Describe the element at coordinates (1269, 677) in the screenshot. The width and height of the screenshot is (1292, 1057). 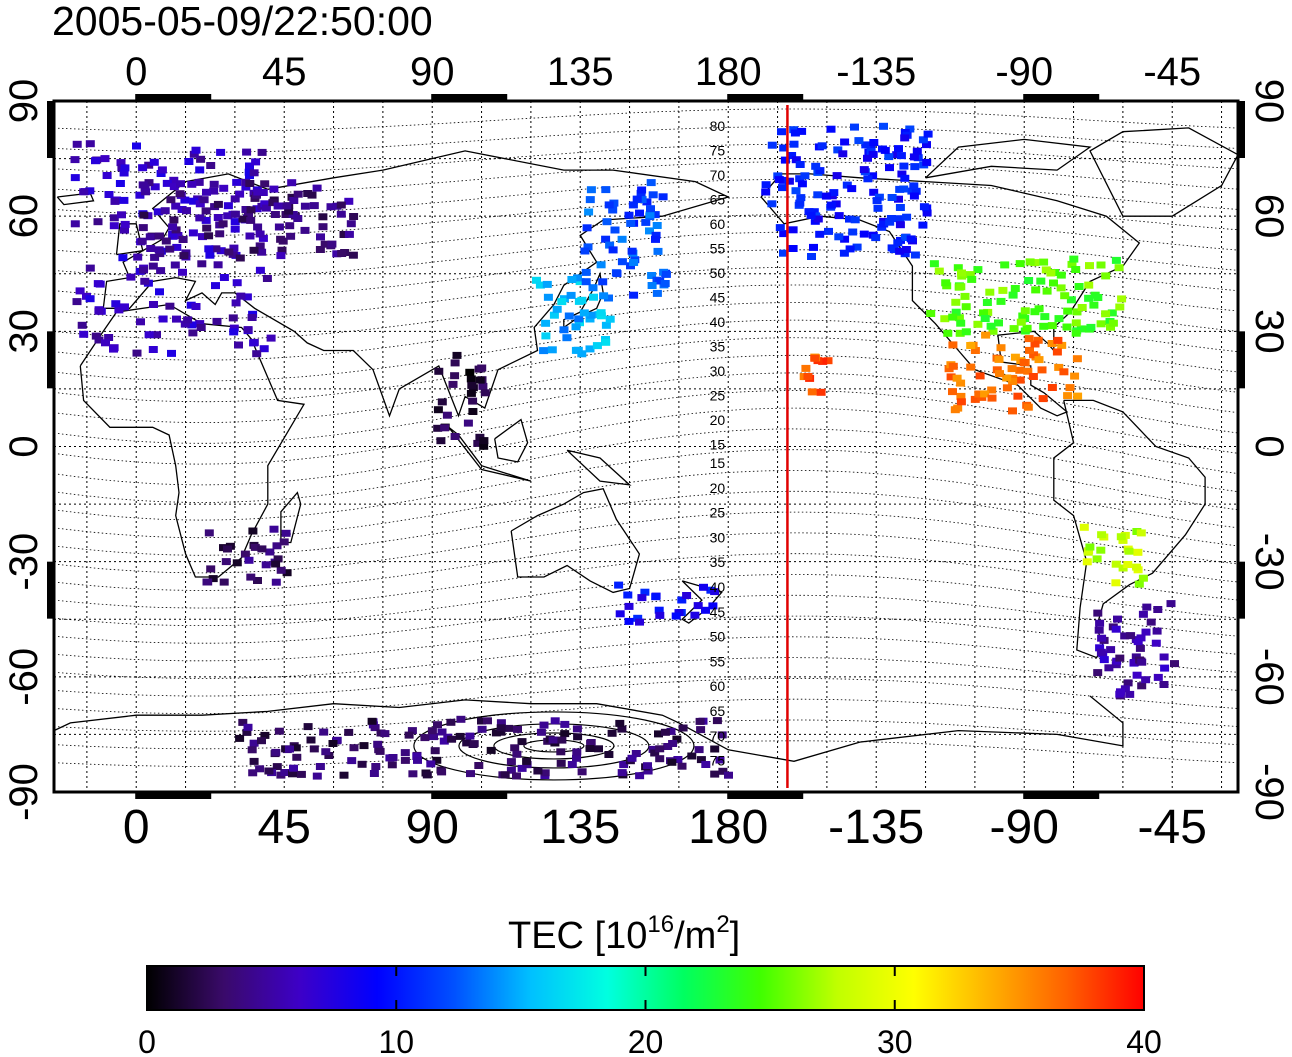
I see `right-latitude-label: -60` at that location.